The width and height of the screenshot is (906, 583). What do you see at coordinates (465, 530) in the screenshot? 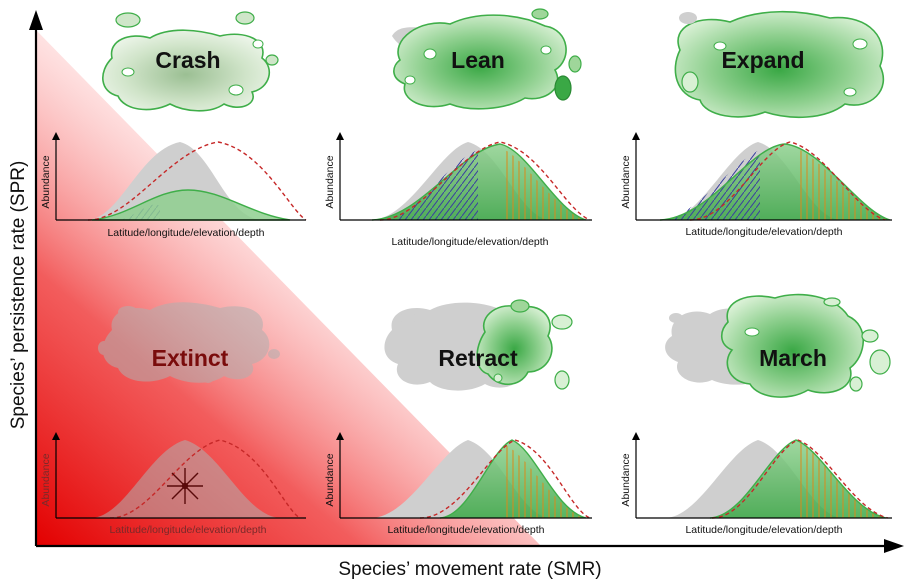
I see `location-label-retract: Latitude/longitude/elevation/depth` at bounding box center [465, 530].